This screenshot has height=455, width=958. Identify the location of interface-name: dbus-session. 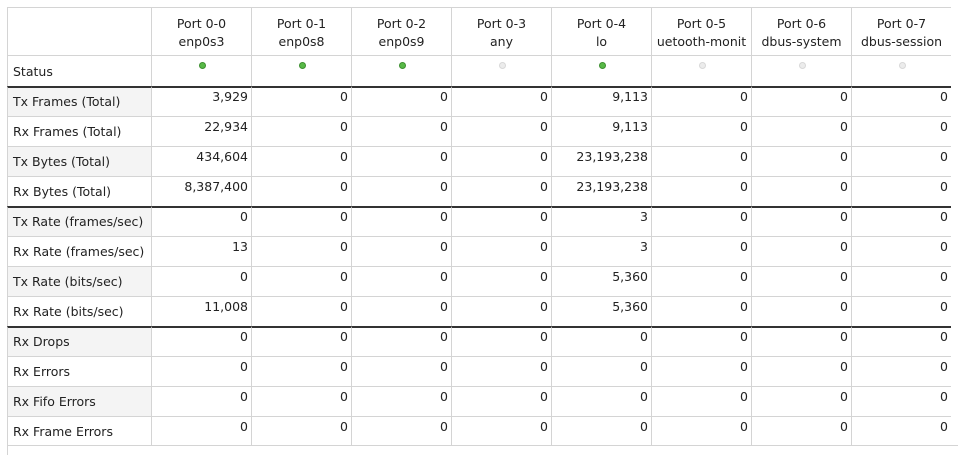
(901, 41).